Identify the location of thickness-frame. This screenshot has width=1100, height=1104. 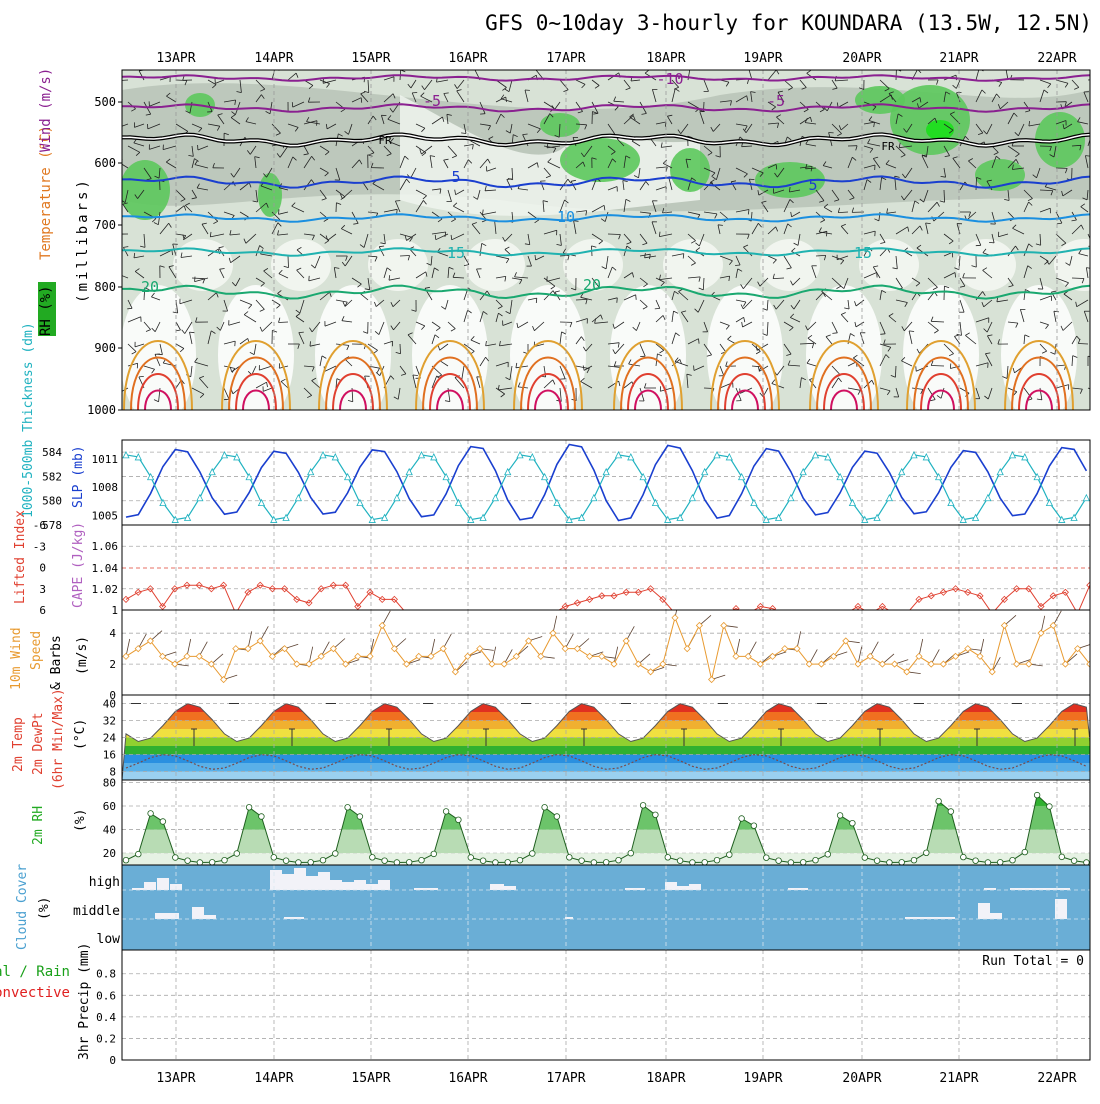
(606, 482).